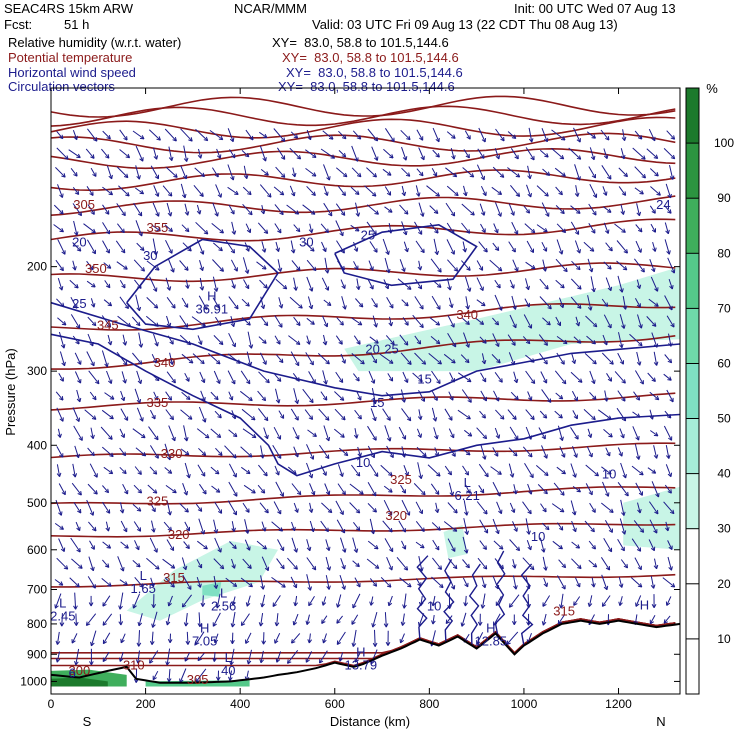 The image size is (740, 740). I want to click on center-label: NCAR/MMM, so click(270, 8).